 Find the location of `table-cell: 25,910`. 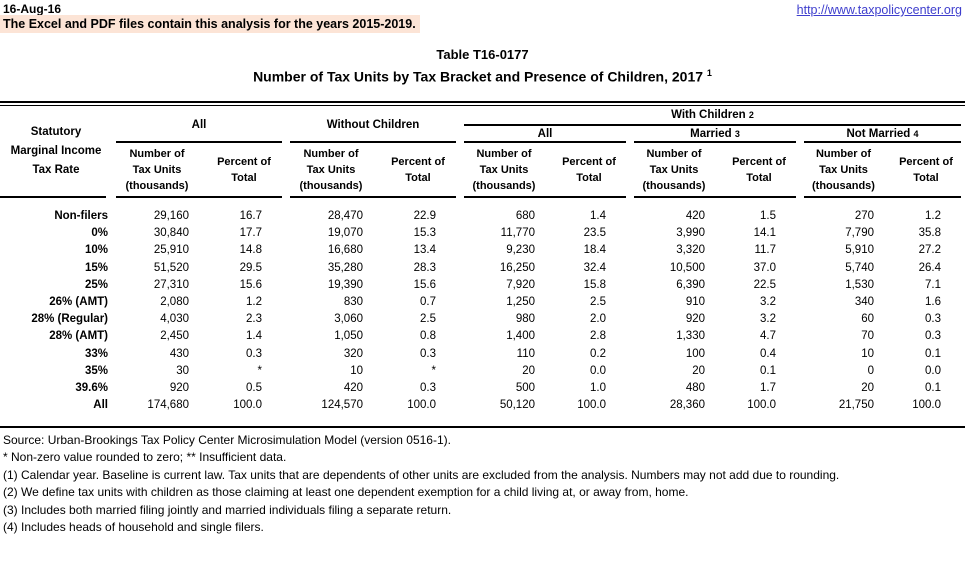

table-cell: 25,910 is located at coordinates (171, 250).